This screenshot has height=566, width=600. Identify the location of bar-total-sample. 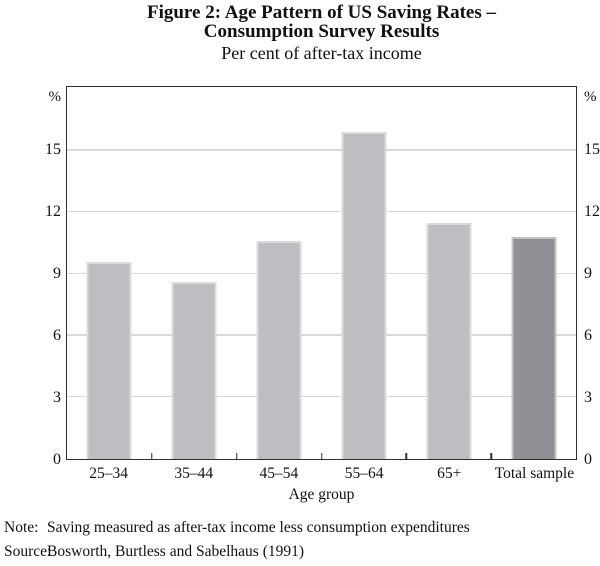
(534, 348).